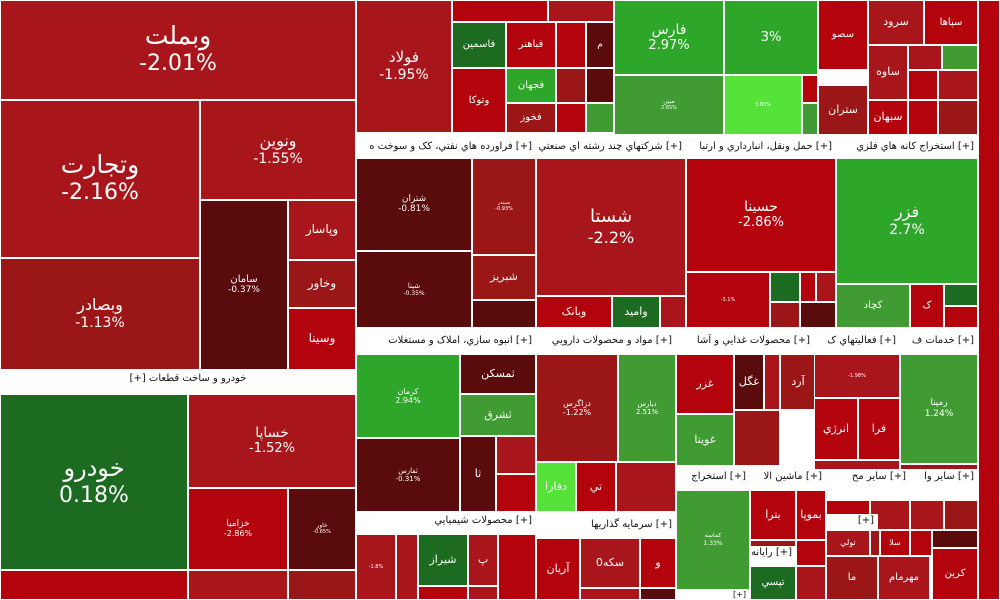  I want to click on sector-header: [+] ماشين الا, so click(788, 480).